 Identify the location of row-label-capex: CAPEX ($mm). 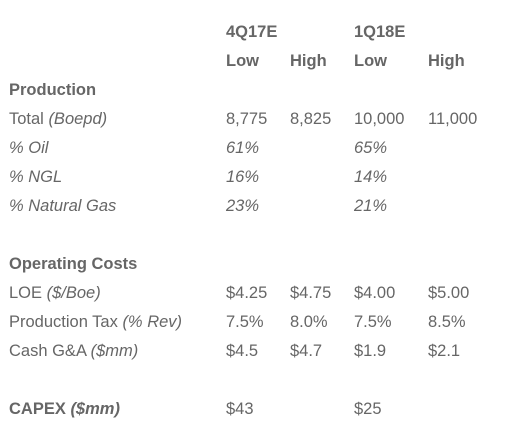
(64, 409).